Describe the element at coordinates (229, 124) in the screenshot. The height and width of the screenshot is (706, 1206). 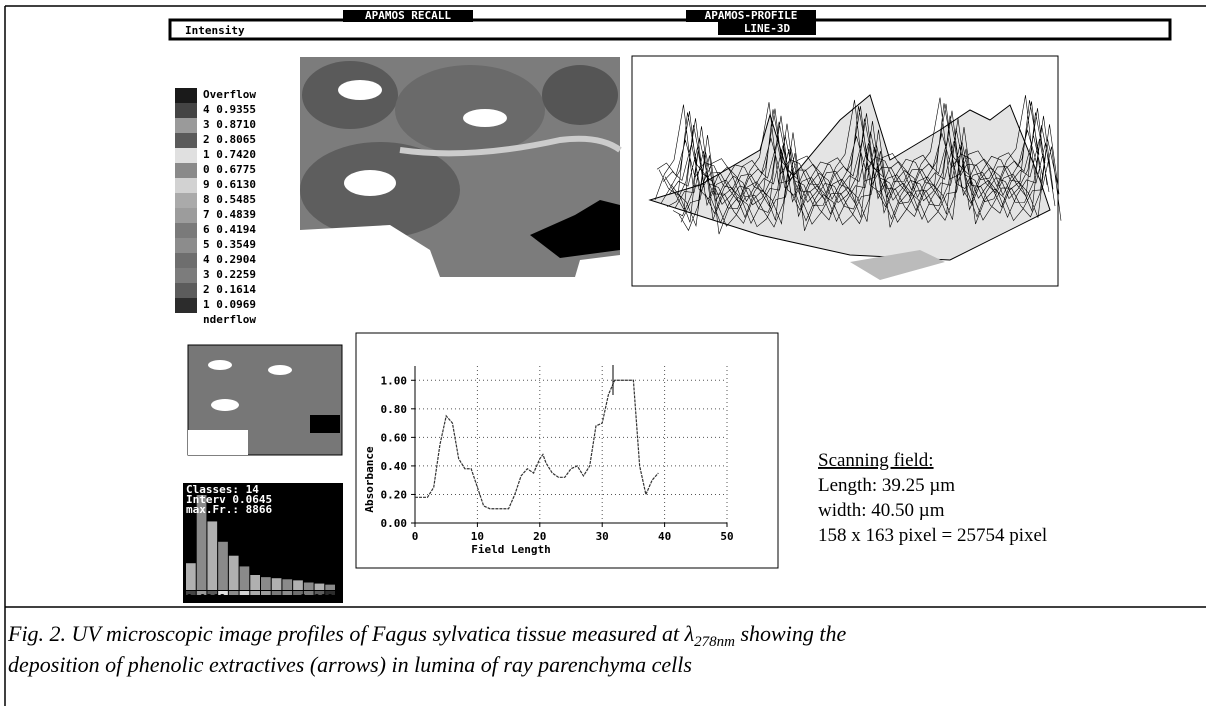
I see `legend-label: 3 0.8710` at that location.